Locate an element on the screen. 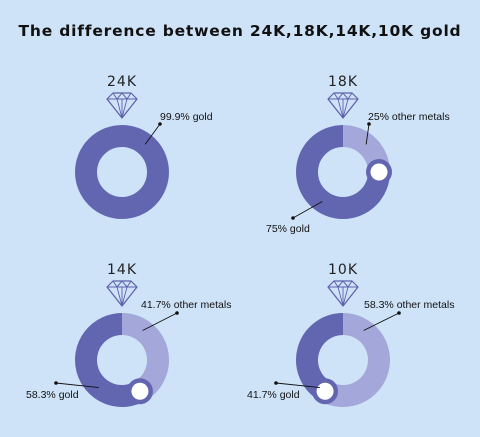 The height and width of the screenshot is (437, 480). karat-label: 10K is located at coordinates (343, 270).